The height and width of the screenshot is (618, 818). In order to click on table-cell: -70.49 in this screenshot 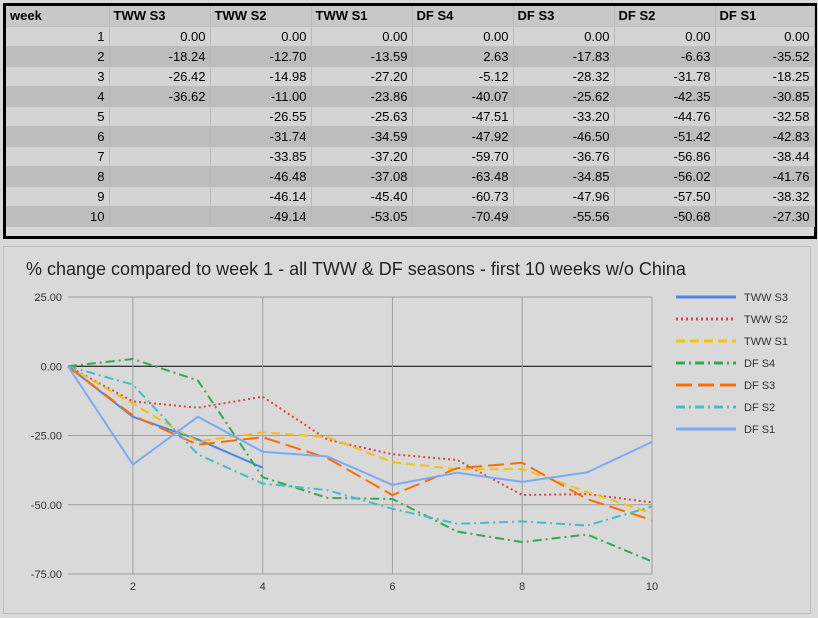, I will do `click(463, 216)`.